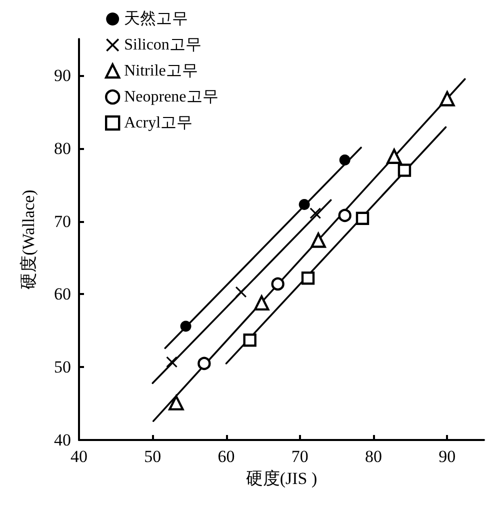  What do you see at coordinates (156, 19) in the screenshot?
I see `legend-label: 天然고무` at bounding box center [156, 19].